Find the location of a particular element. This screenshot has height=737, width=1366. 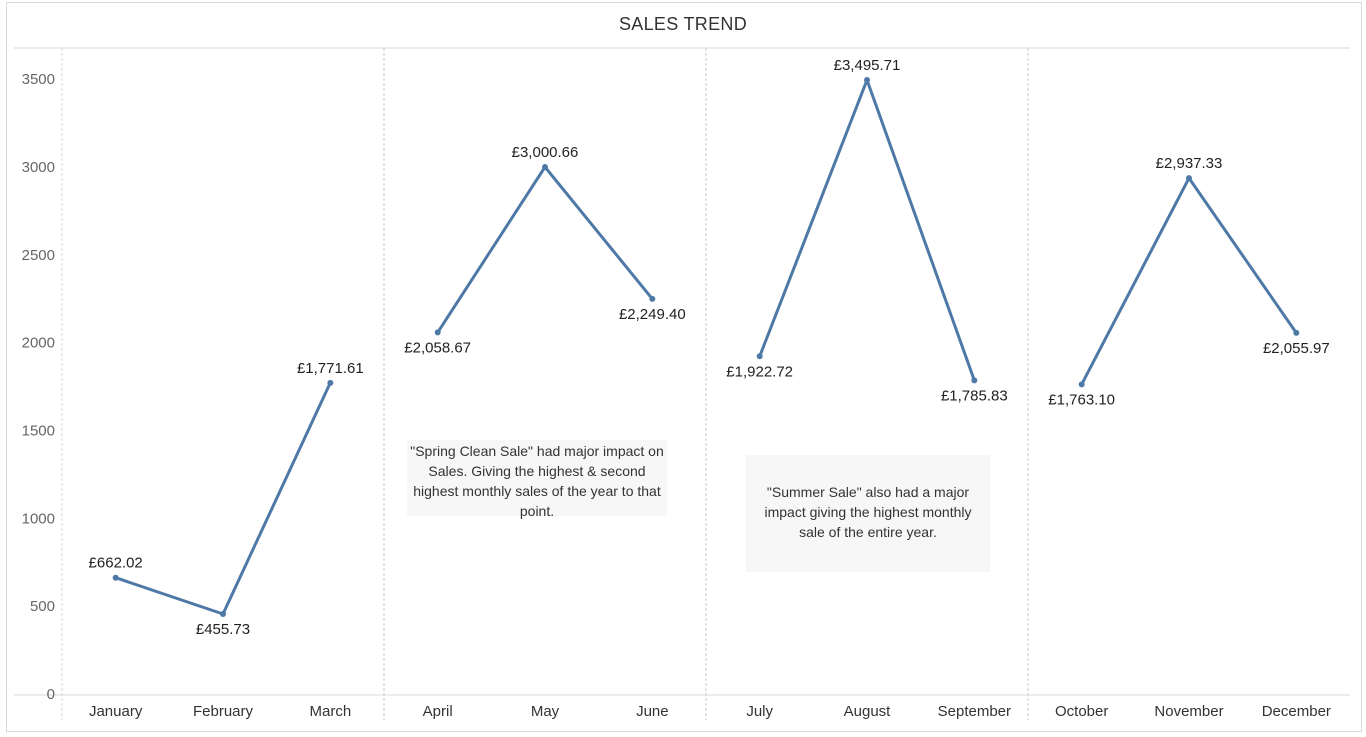

x-category-label: September is located at coordinates (974, 711).